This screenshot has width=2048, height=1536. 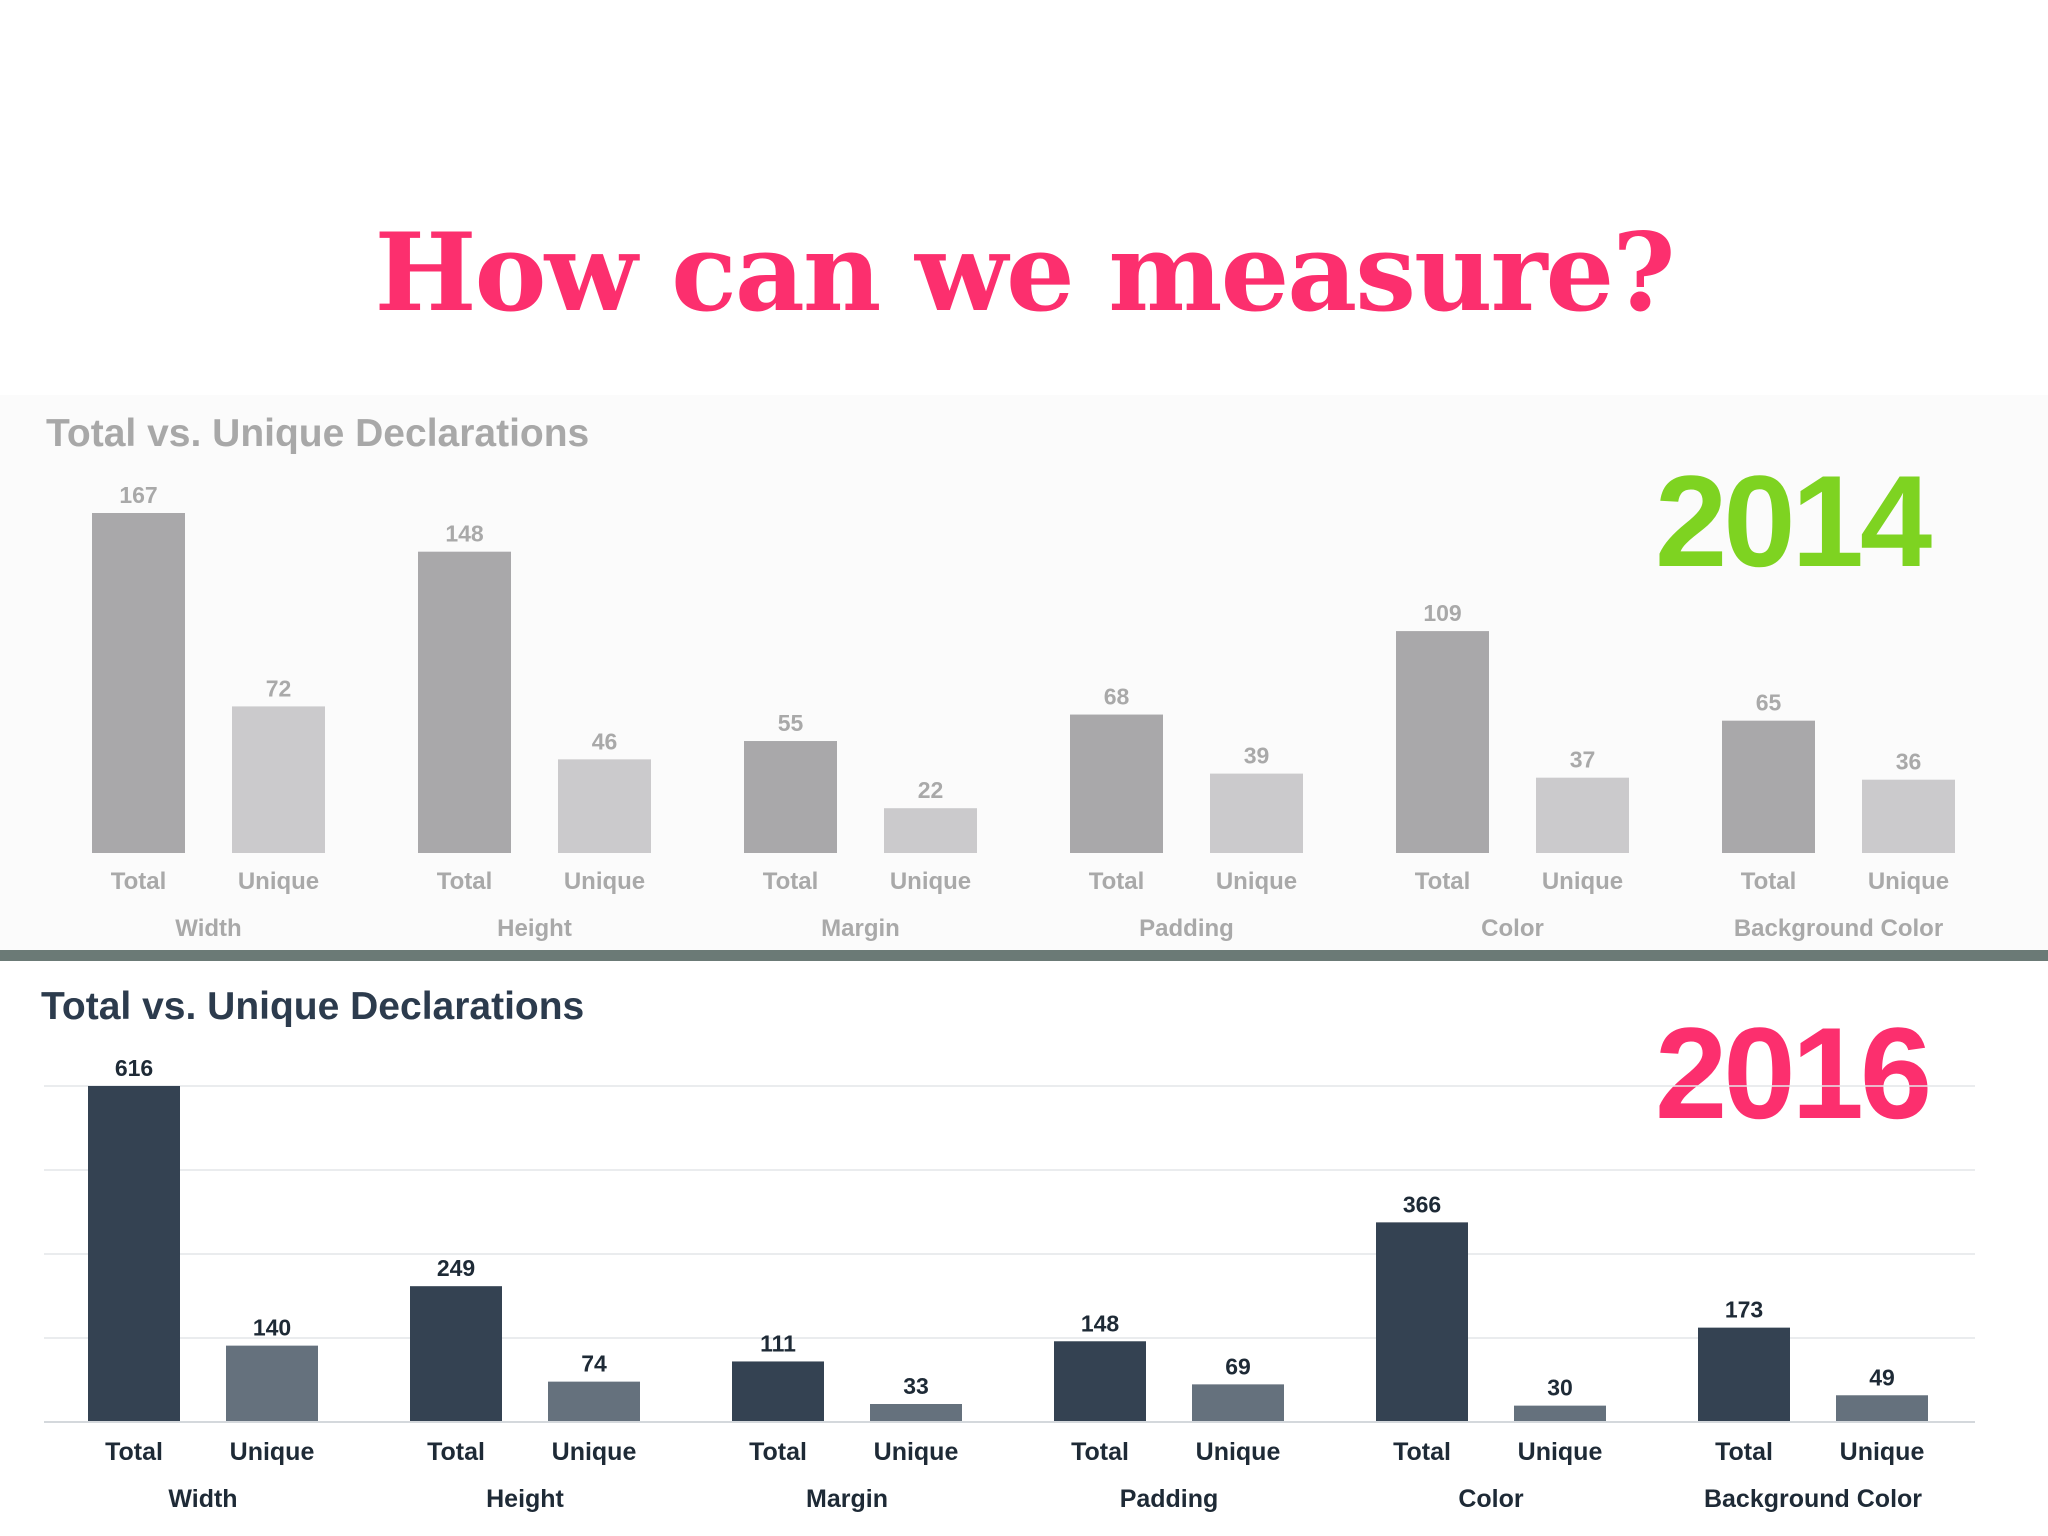 What do you see at coordinates (1793, 1073) in the screenshot?
I see `year-2016-label: 2016` at bounding box center [1793, 1073].